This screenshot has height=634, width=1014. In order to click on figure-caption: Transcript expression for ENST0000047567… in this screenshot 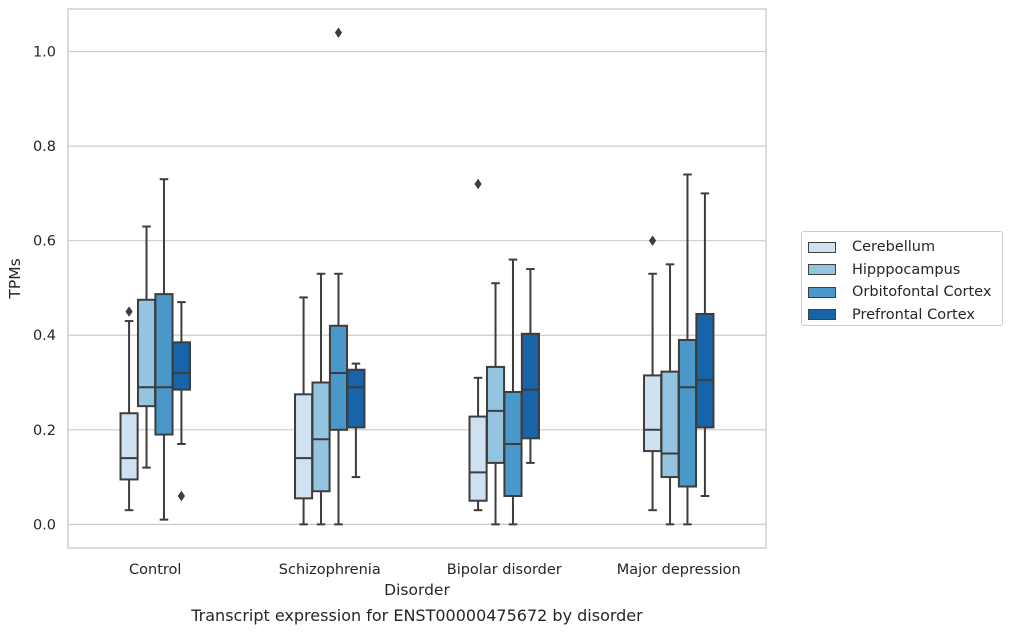, I will do `click(417, 615)`.